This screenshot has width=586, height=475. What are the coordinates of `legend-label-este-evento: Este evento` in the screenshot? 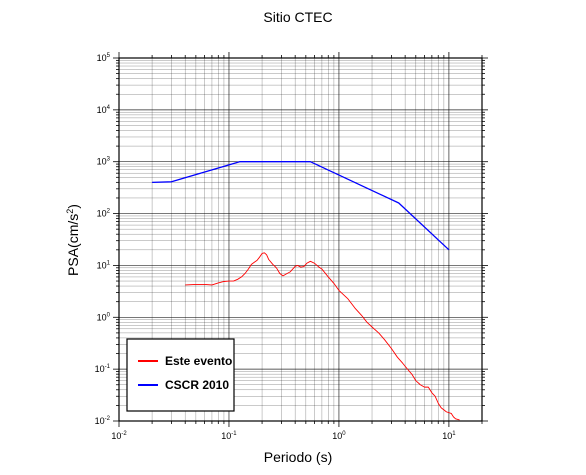 It's located at (198, 361).